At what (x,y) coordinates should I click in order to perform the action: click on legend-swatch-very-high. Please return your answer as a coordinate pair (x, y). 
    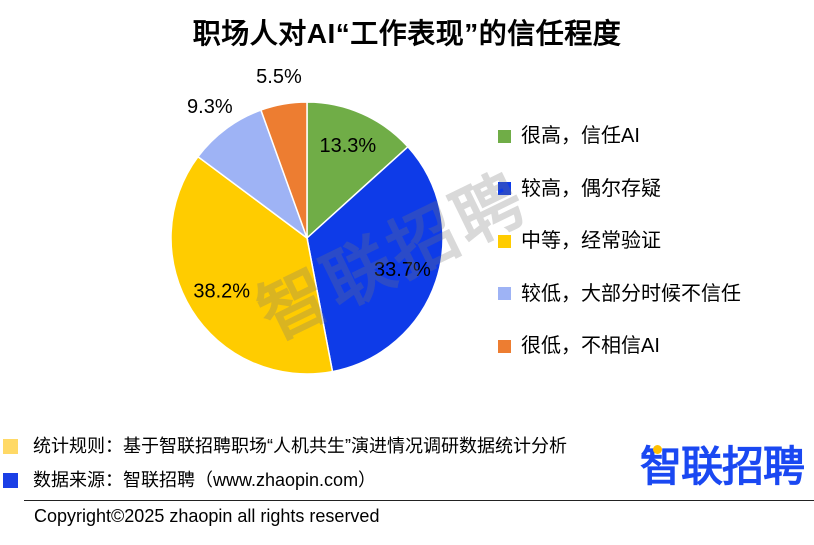
    Looking at the image, I should click on (504, 136).